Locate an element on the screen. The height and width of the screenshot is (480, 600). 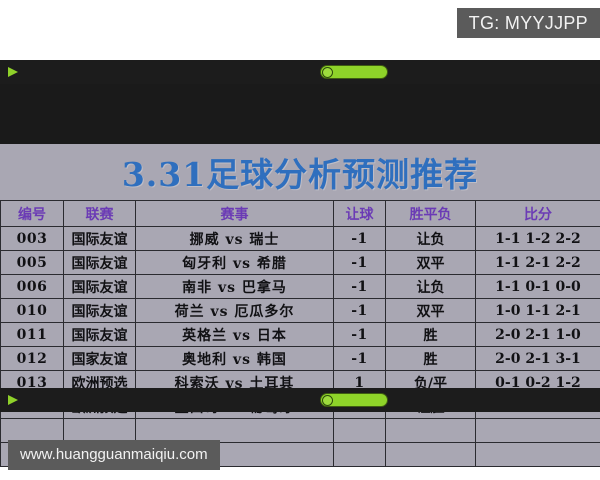
cell-no: 012 is located at coordinates (32, 358).